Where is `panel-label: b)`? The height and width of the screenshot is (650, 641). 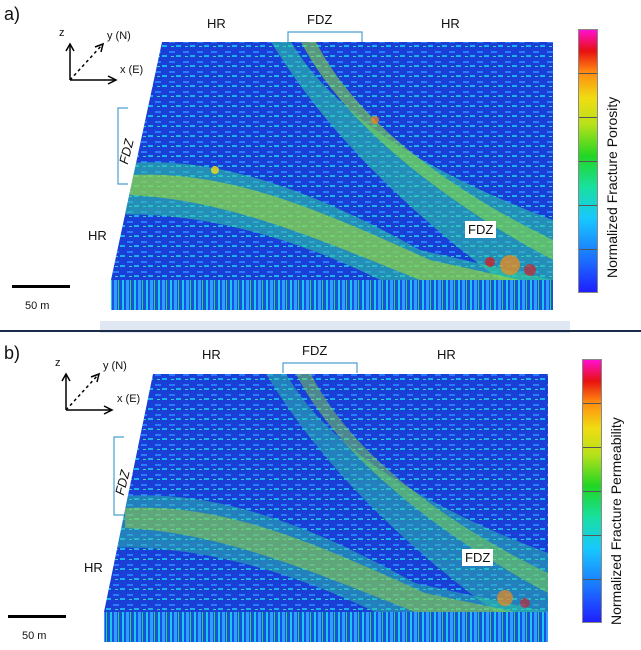 panel-label: b) is located at coordinates (12, 353).